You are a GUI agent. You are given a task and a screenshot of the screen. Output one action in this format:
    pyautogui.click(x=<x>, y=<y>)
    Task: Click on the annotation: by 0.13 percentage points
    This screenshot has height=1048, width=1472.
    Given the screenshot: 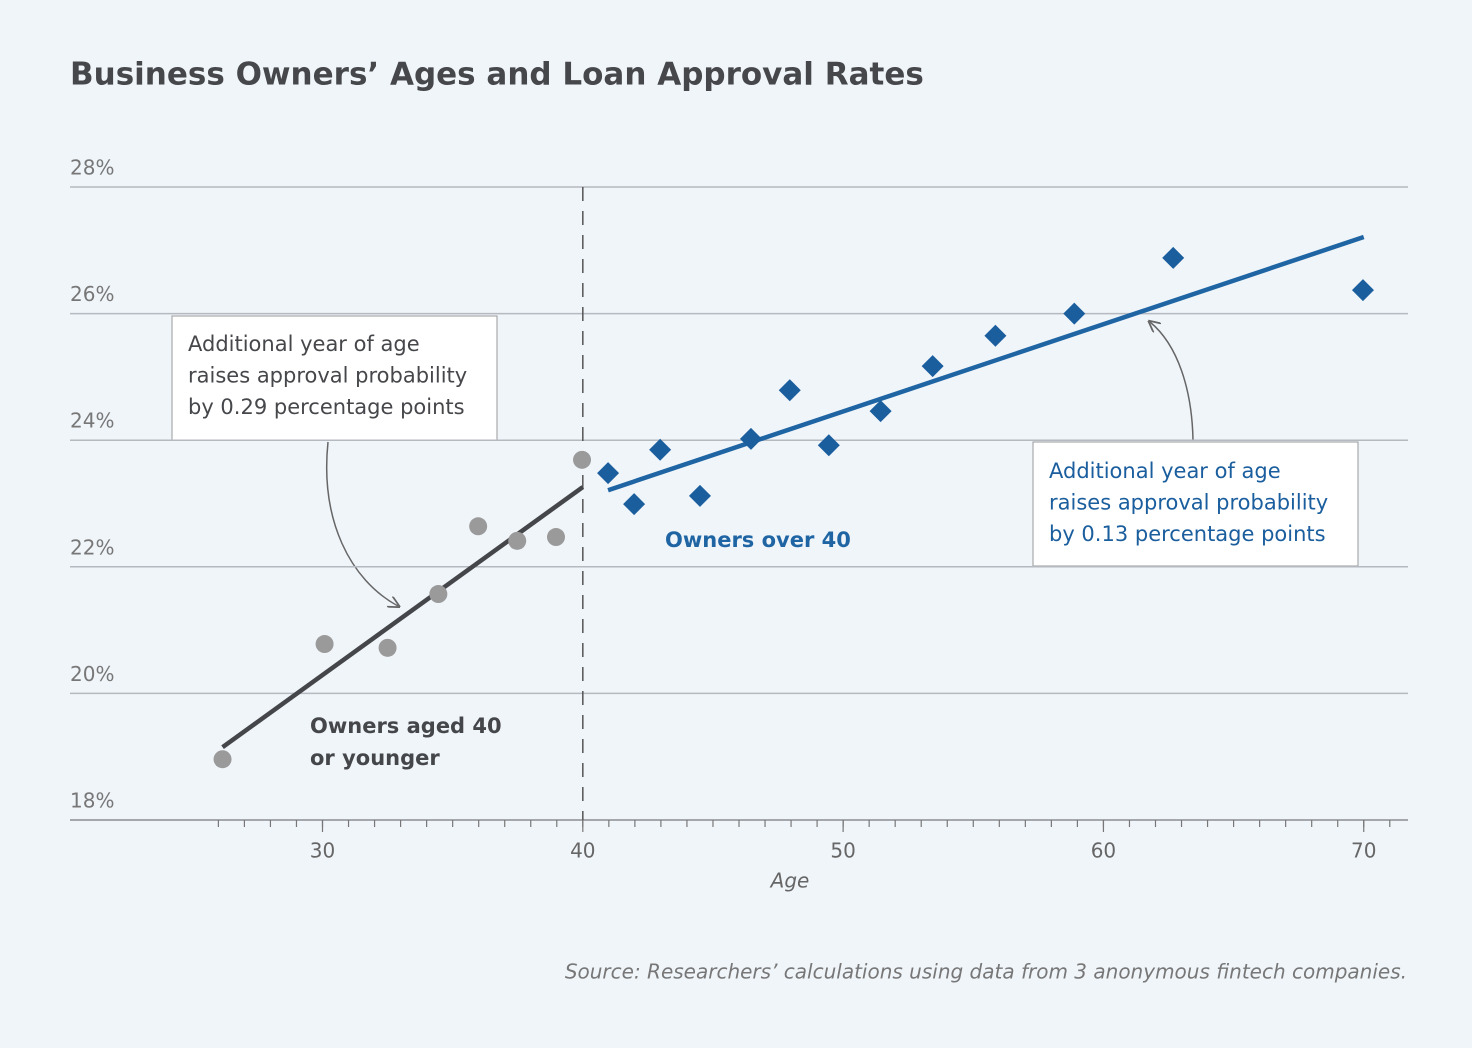 What is the action you would take?
    pyautogui.click(x=1187, y=534)
    